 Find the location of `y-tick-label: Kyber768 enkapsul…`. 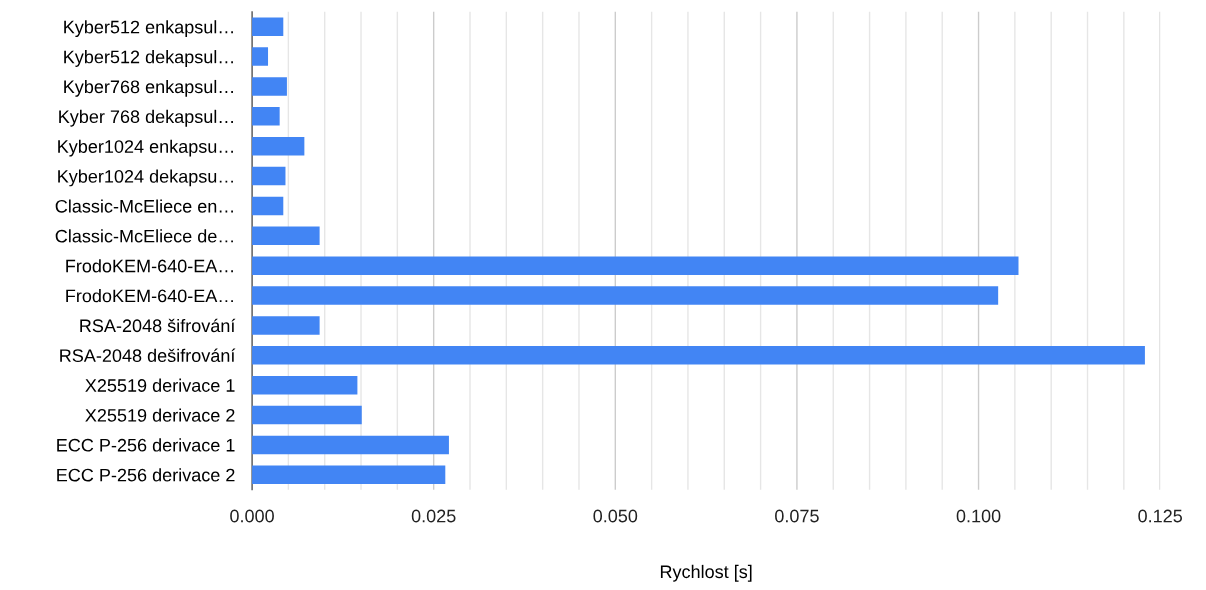

y-tick-label: Kyber768 enkapsul… is located at coordinates (148, 88).